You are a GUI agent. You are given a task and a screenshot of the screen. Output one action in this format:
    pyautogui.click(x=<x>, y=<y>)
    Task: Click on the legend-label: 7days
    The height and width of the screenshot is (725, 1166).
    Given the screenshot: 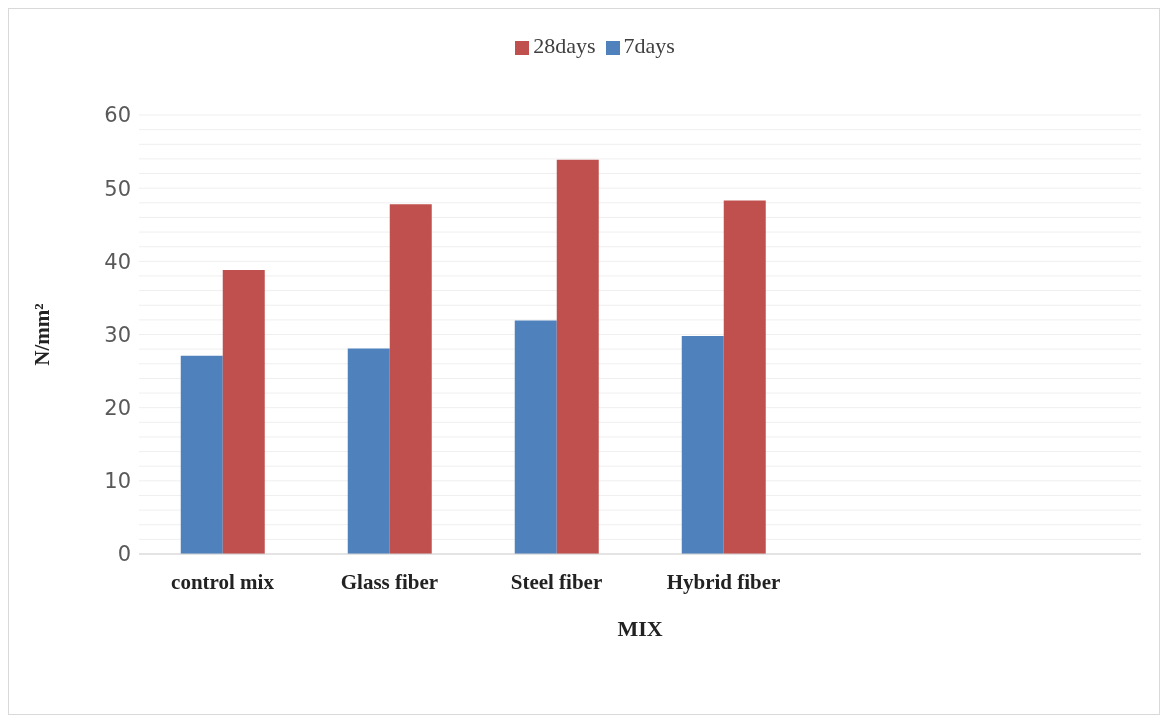 What is the action you would take?
    pyautogui.click(x=649, y=45)
    